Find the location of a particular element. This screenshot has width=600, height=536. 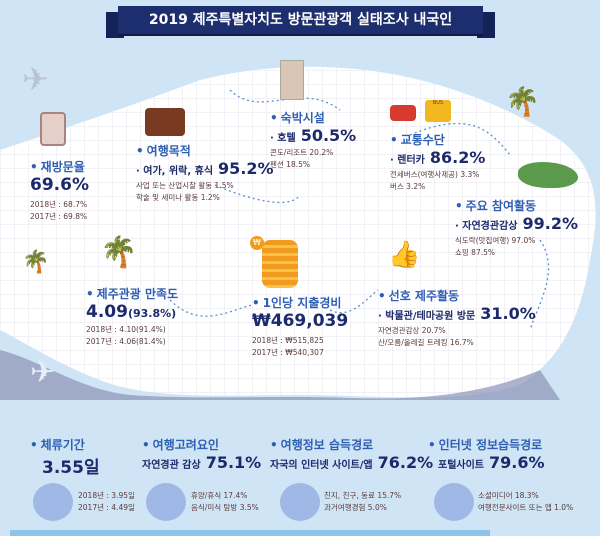

revisit-stat: 재방문율 69.6% 2018년 : 68.7% 2017년 : 69.8% is located at coordinates (59, 190).